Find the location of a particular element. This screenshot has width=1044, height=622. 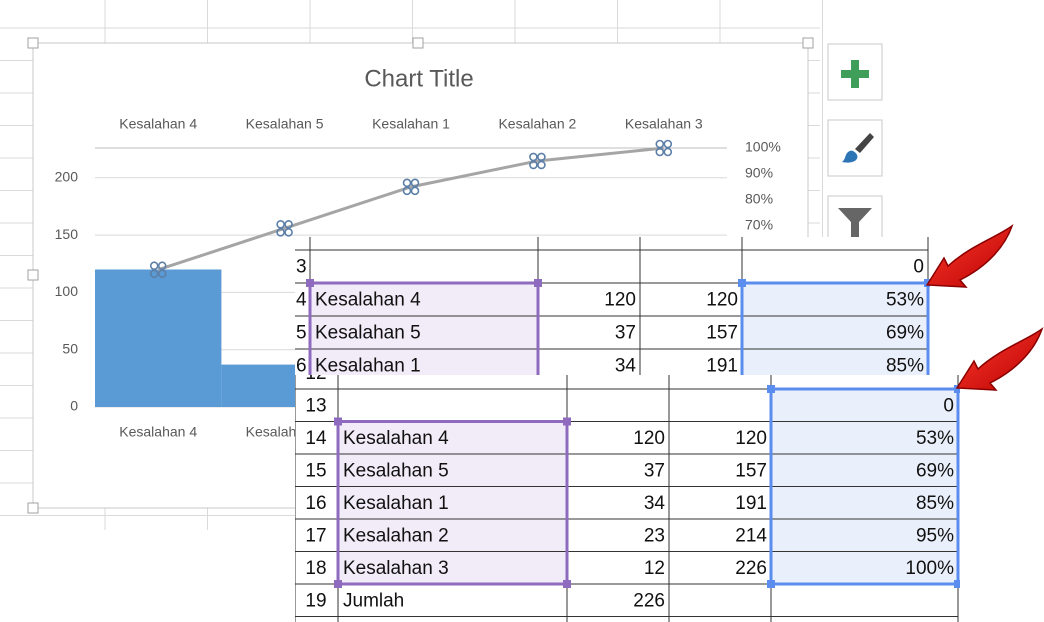

cell-text: 23 is located at coordinates (654, 535).